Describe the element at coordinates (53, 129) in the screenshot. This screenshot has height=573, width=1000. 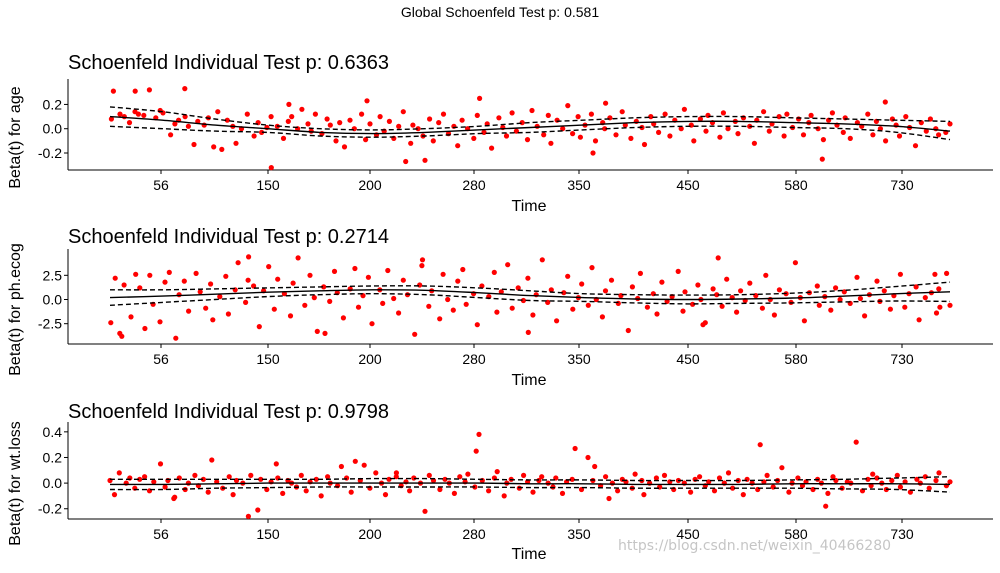
I see `y-tick-label: 0.0` at that location.